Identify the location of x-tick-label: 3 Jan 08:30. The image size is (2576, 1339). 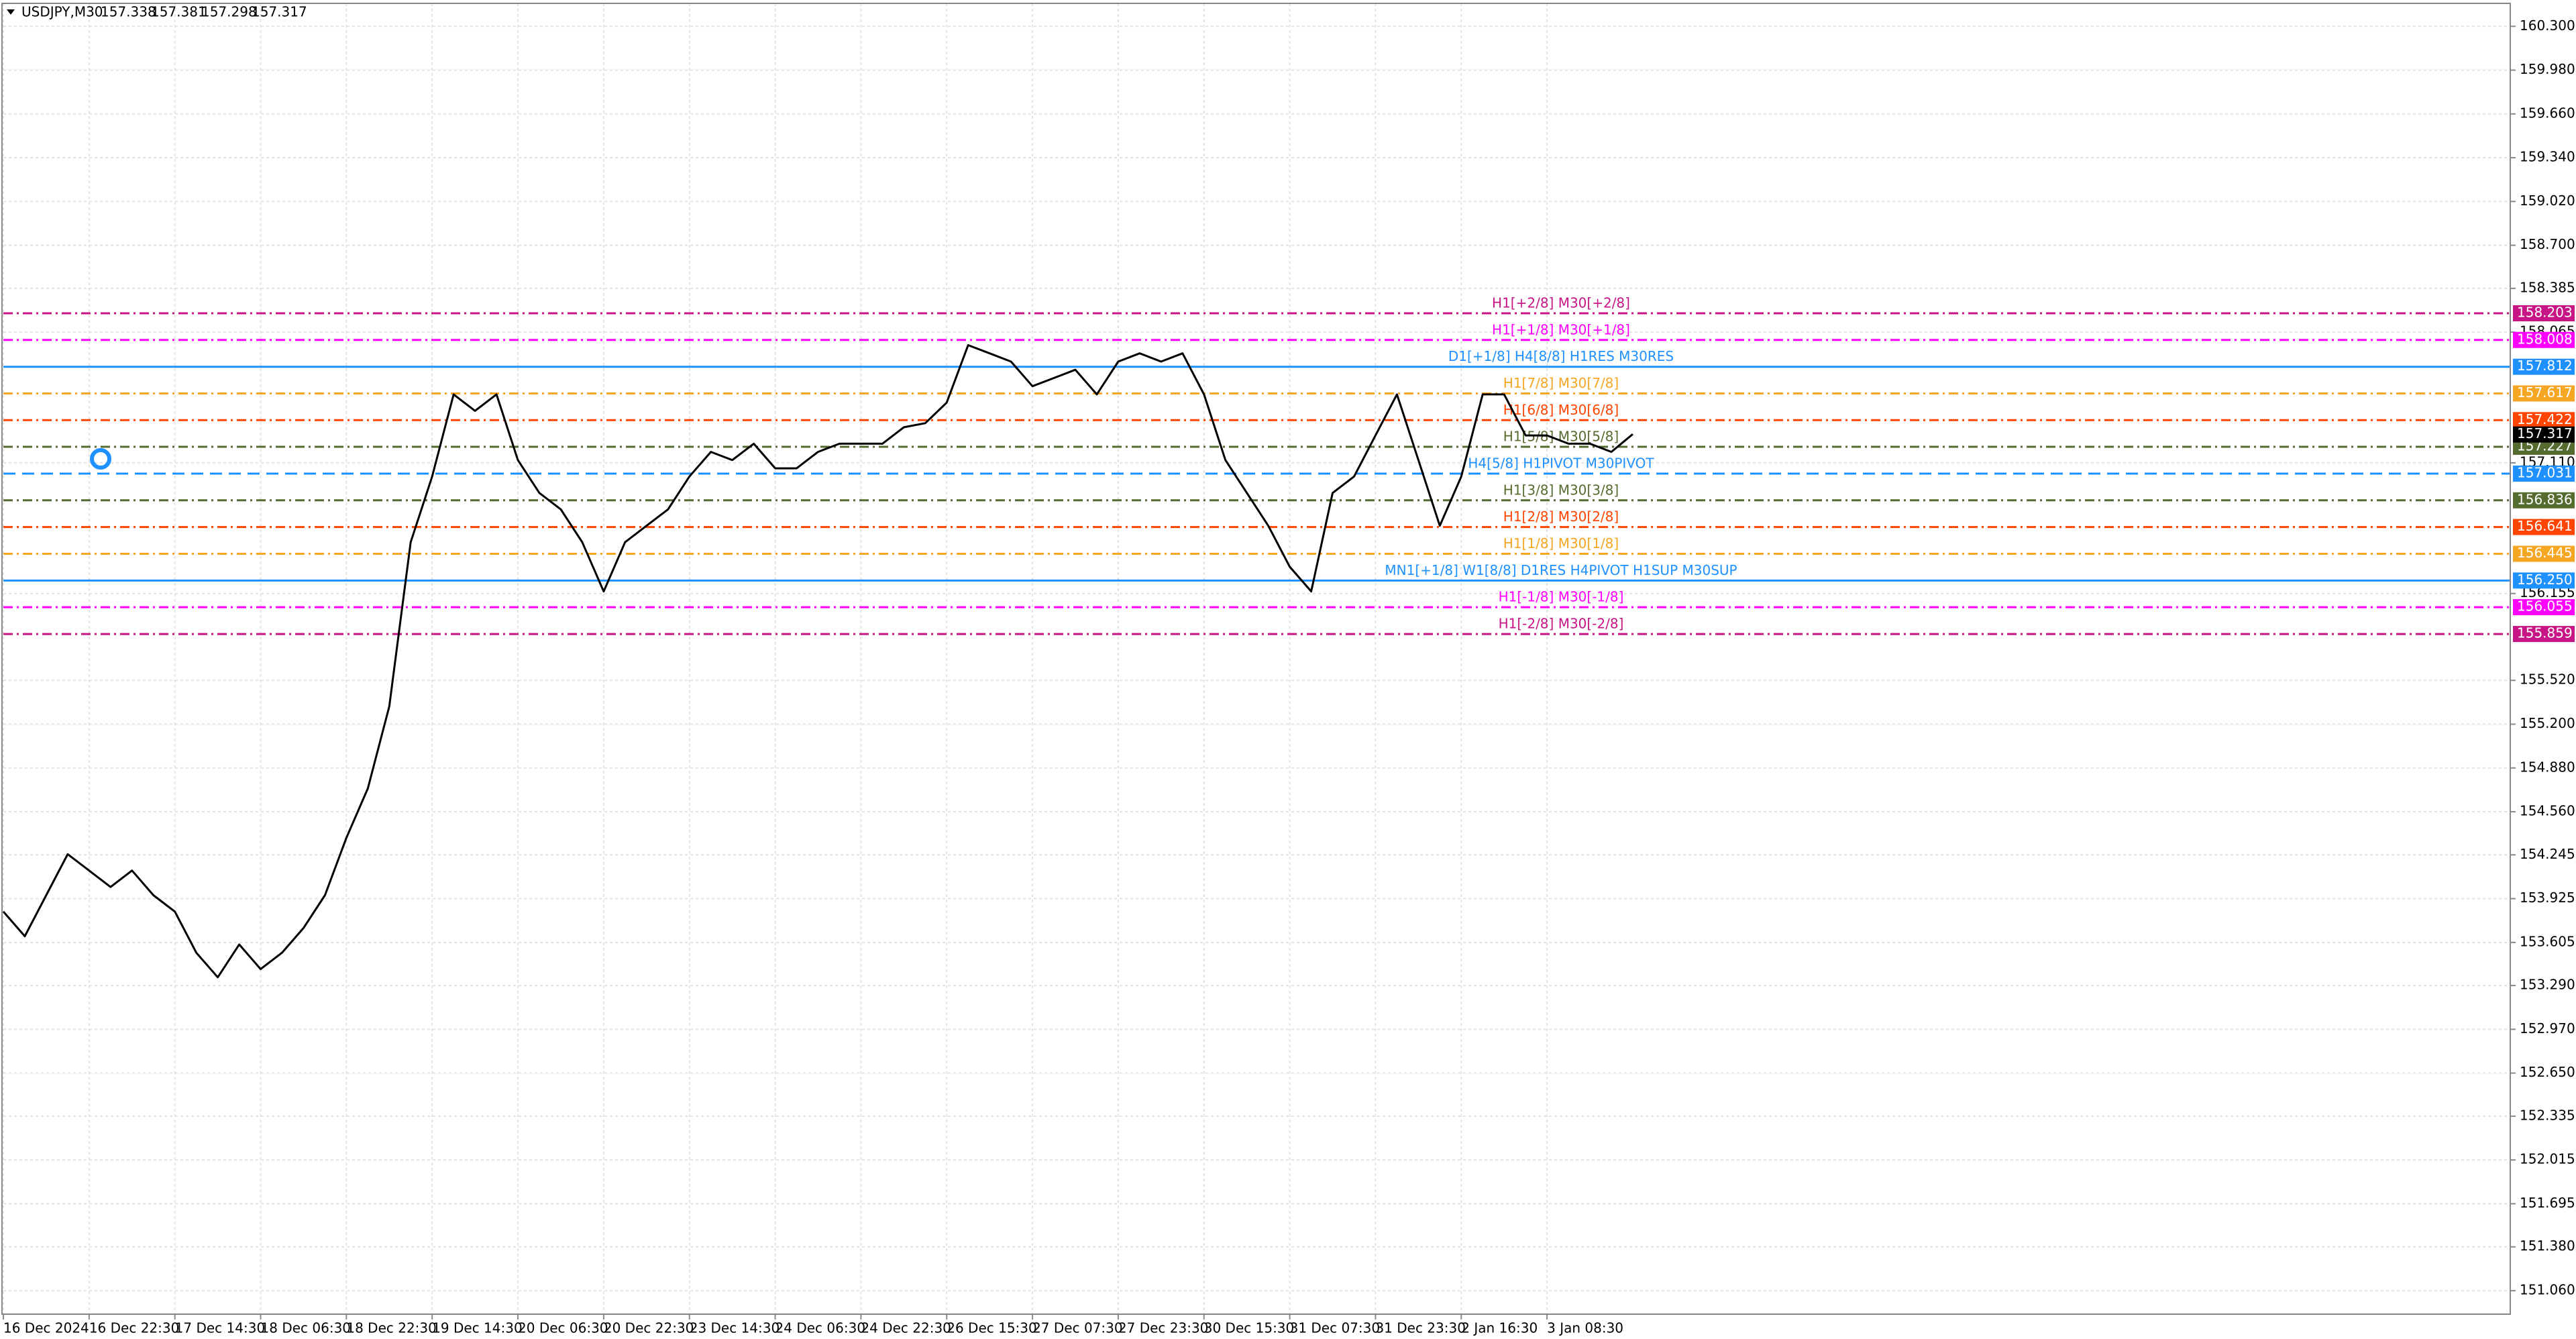
(1585, 1328).